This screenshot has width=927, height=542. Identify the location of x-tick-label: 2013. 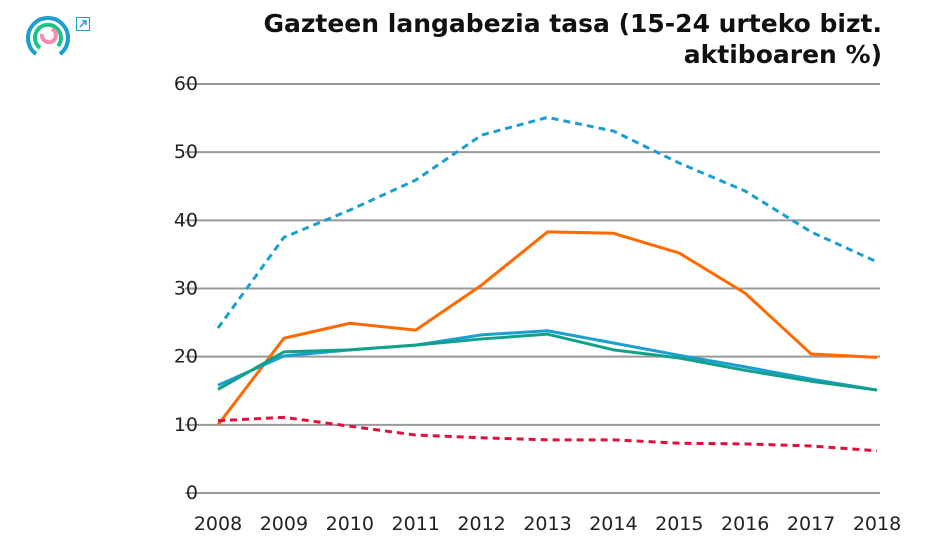
(547, 524).